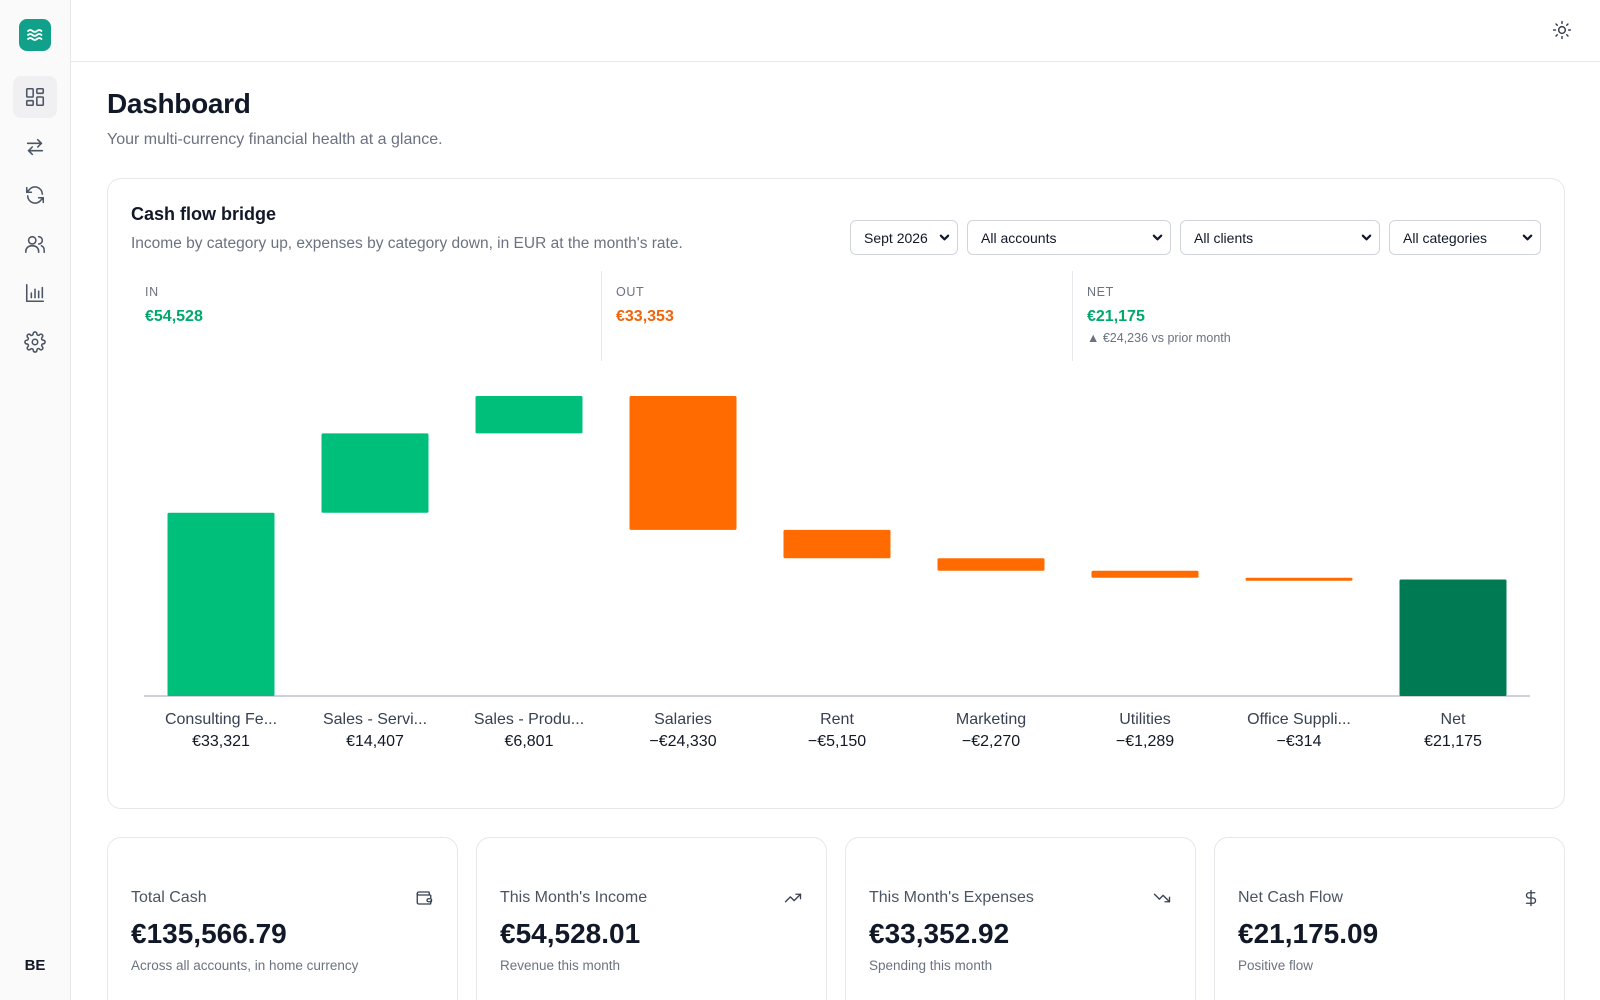 The image size is (1600, 1000). I want to click on kpi-in: IN €54,528, so click(366, 316).